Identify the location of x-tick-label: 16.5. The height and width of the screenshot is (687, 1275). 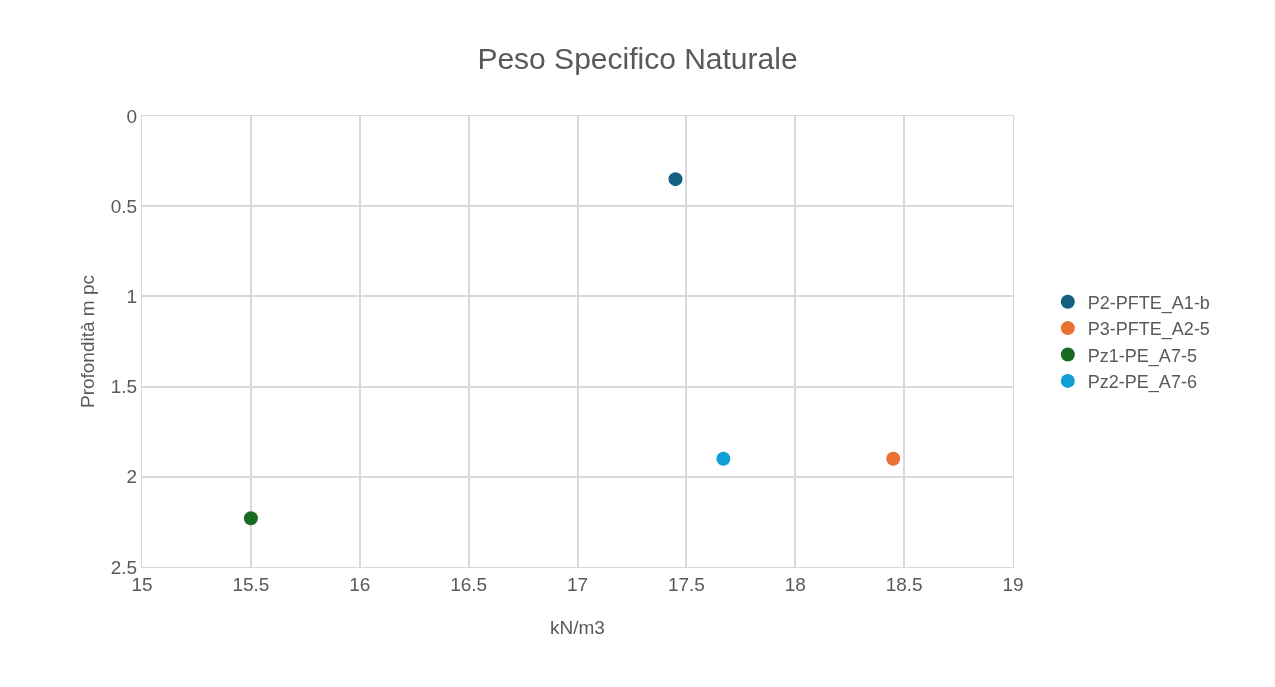
(469, 584).